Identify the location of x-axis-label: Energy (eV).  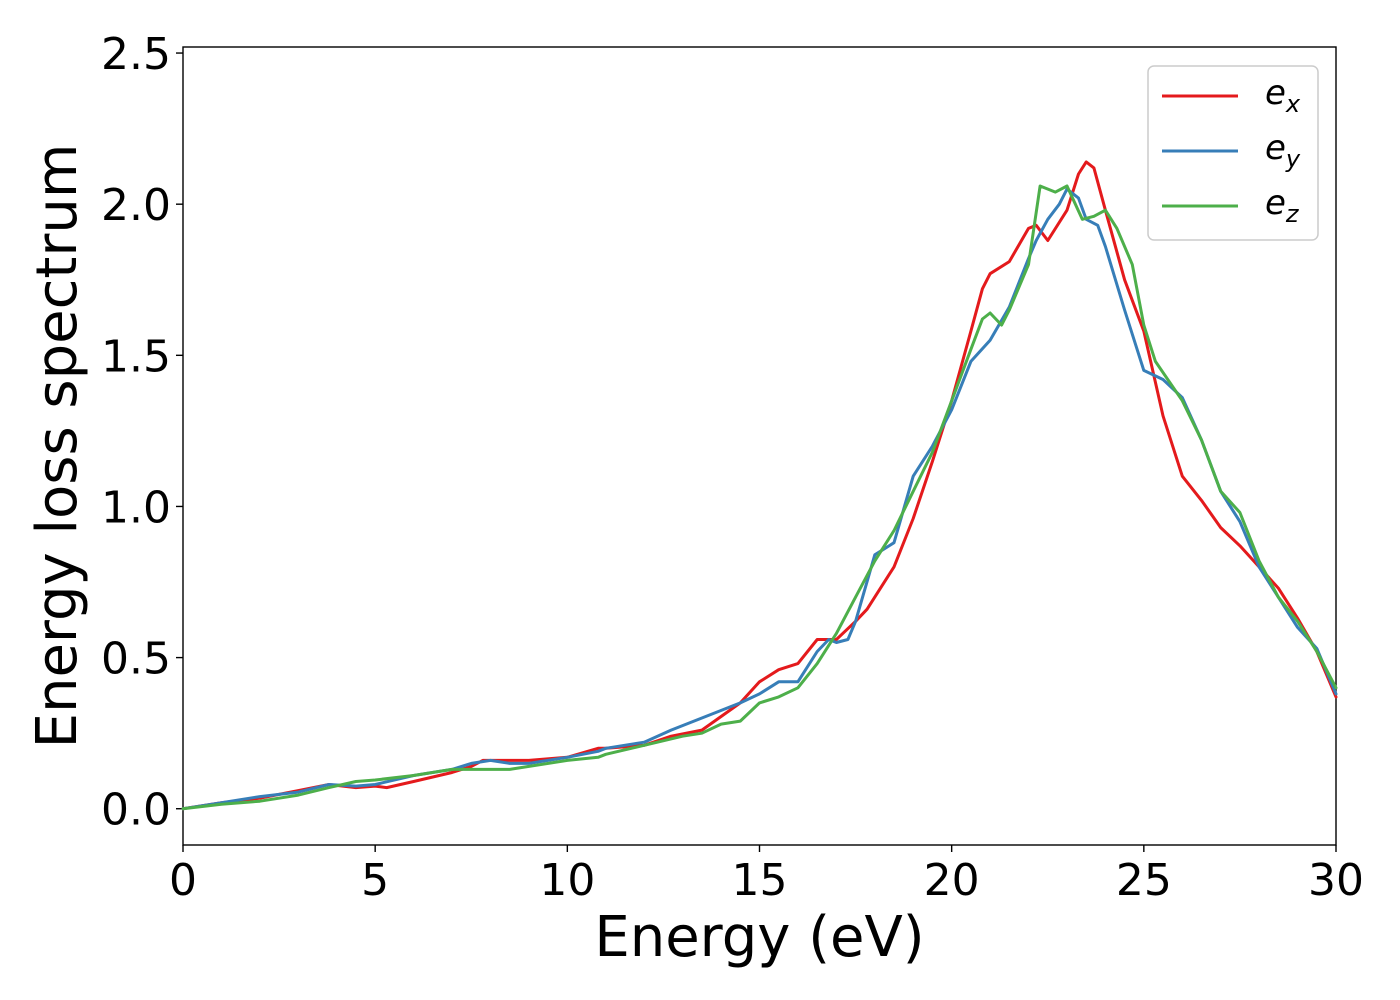
(759, 937).